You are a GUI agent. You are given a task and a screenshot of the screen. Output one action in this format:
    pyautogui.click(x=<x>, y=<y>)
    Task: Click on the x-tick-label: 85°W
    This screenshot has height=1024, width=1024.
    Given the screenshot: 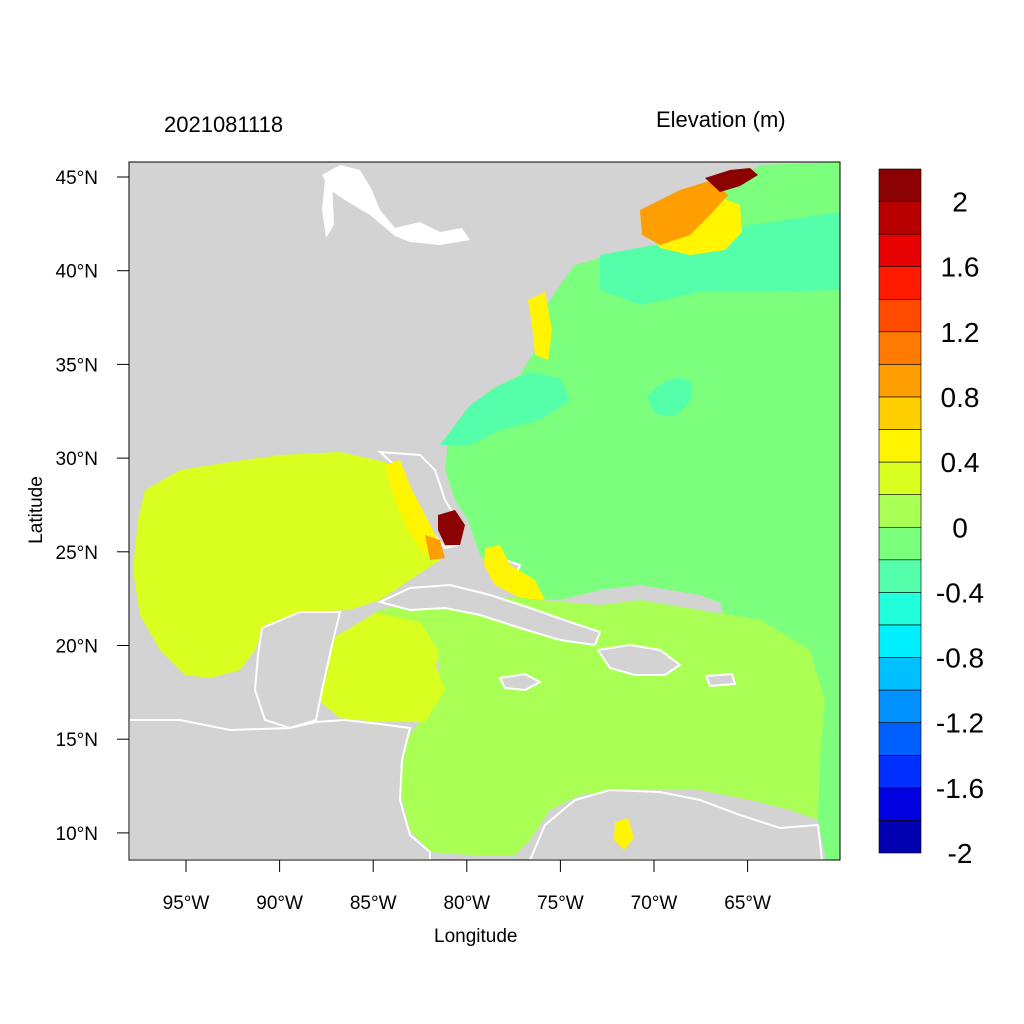 What is the action you would take?
    pyautogui.click(x=373, y=903)
    